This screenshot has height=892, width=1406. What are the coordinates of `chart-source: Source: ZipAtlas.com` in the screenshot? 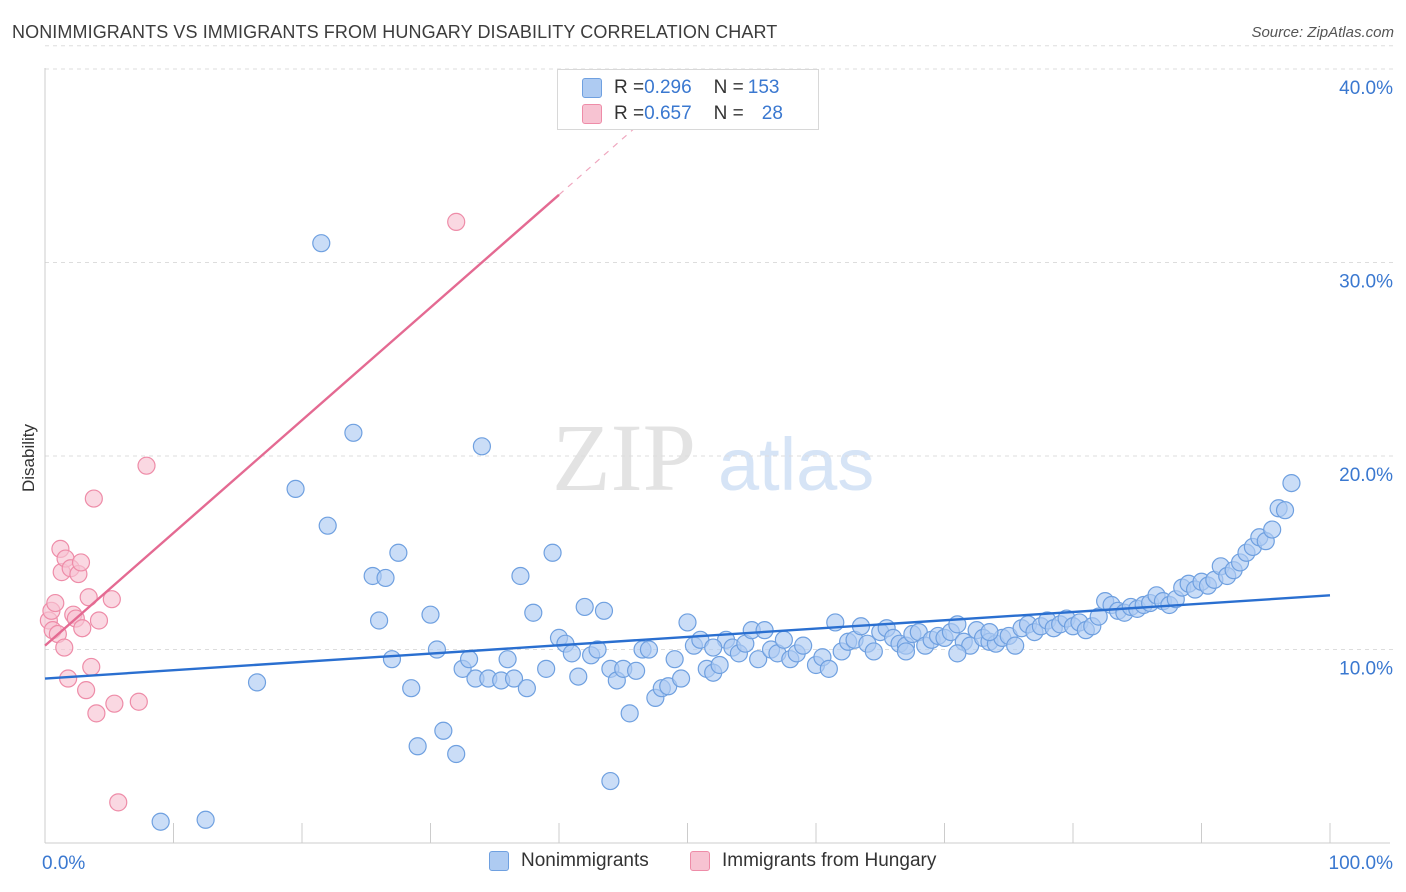 It's located at (1322, 32).